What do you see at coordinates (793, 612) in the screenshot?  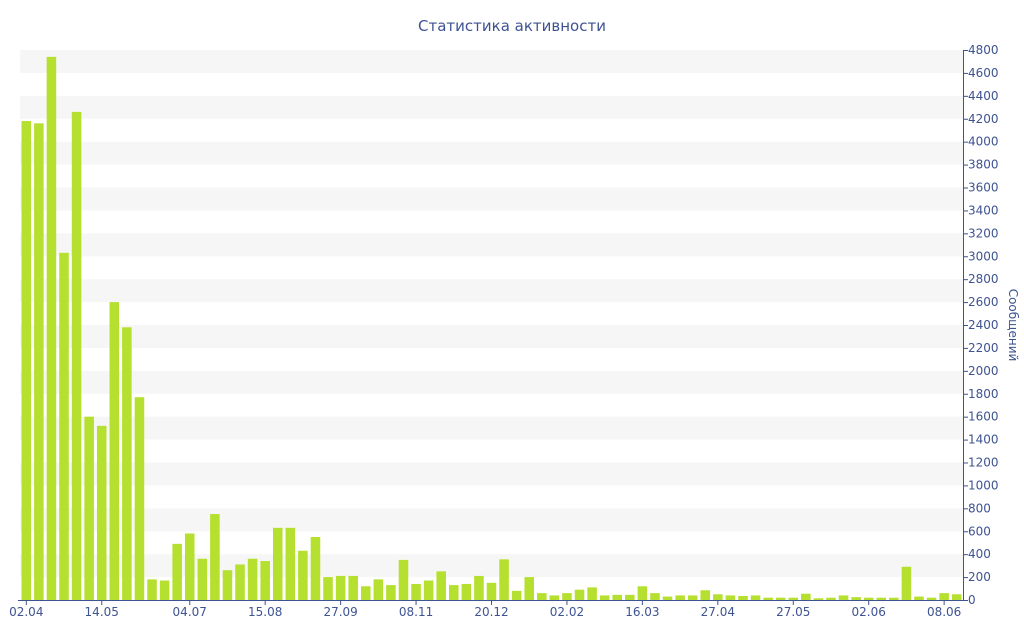 I see `x-tick-label: 27.05` at bounding box center [793, 612].